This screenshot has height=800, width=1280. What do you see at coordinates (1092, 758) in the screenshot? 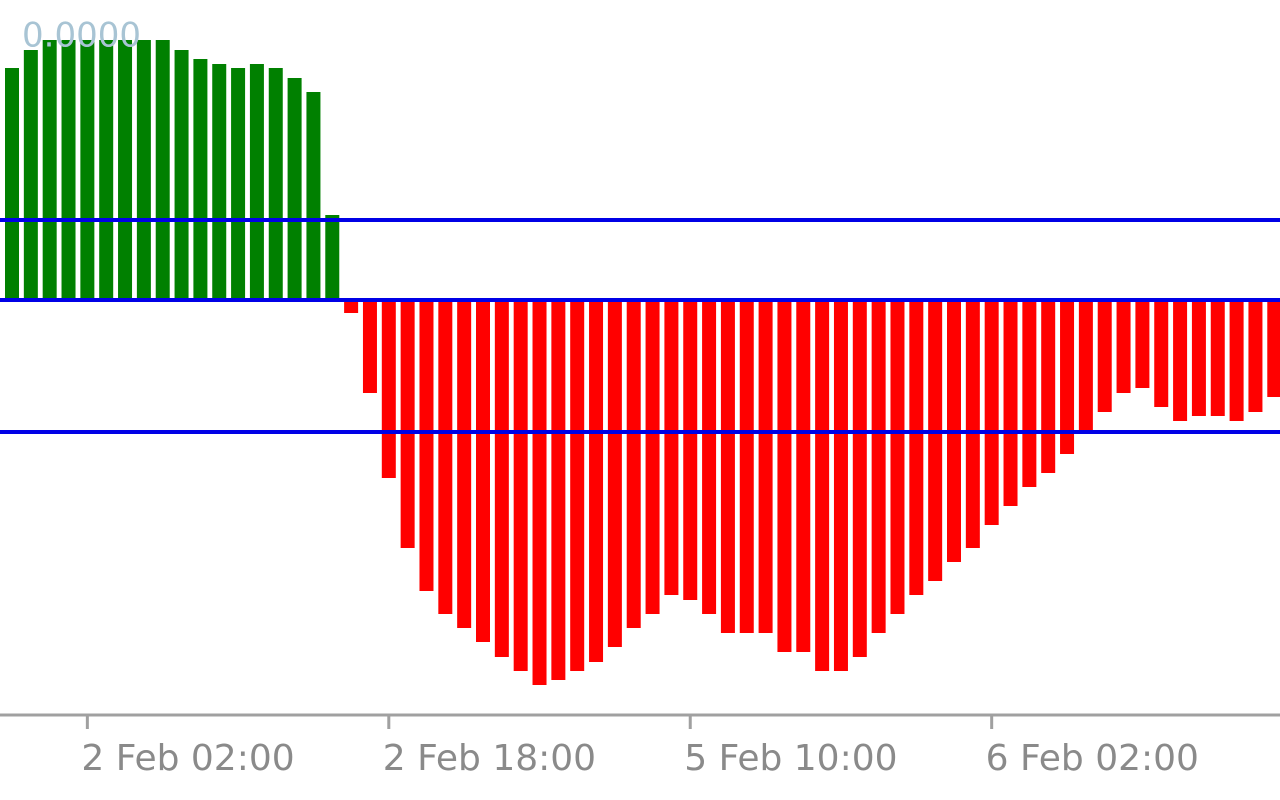
I see `x-tick-label: 6 Feb 02:00` at bounding box center [1092, 758].